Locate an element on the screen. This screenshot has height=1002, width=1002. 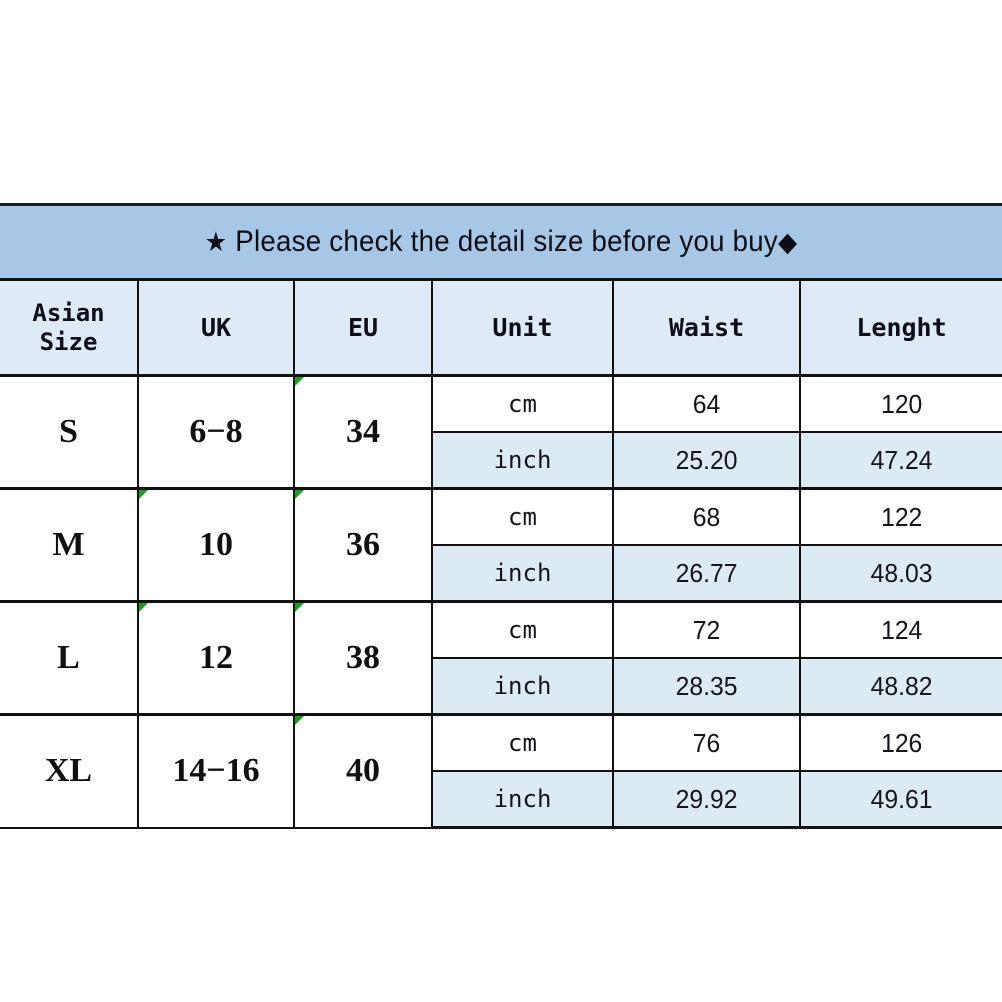
cell-length: 124 is located at coordinates (900, 629).